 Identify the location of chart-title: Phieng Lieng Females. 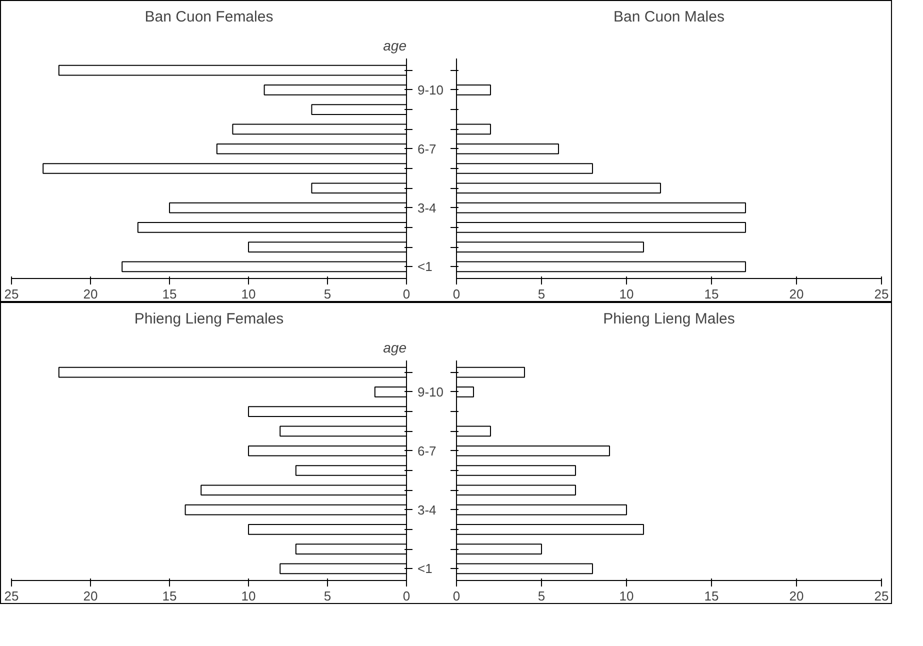
(209, 319).